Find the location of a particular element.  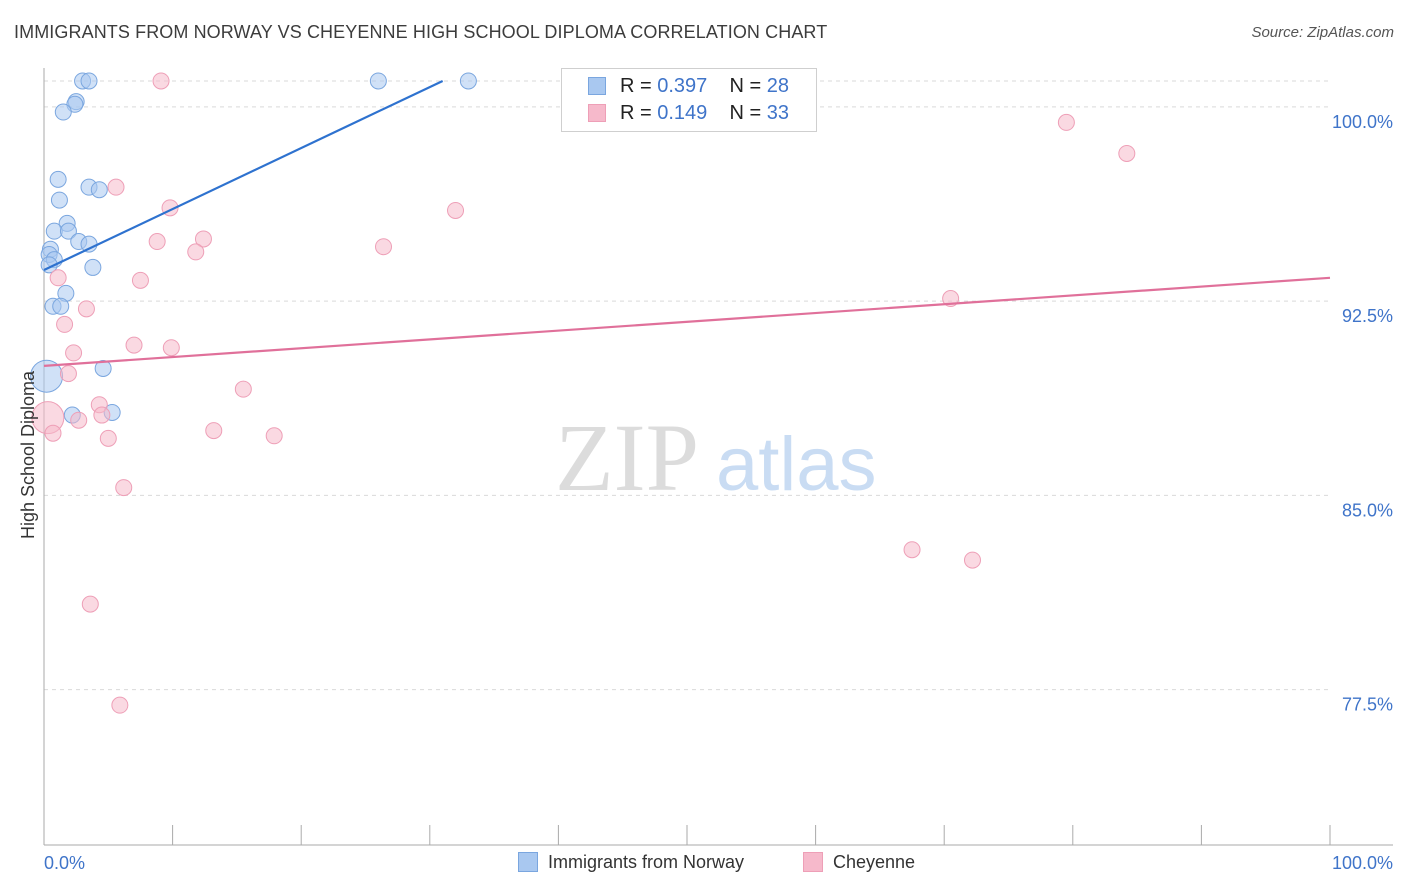

trend-line-cheyenne is located at coordinates (687, 321).